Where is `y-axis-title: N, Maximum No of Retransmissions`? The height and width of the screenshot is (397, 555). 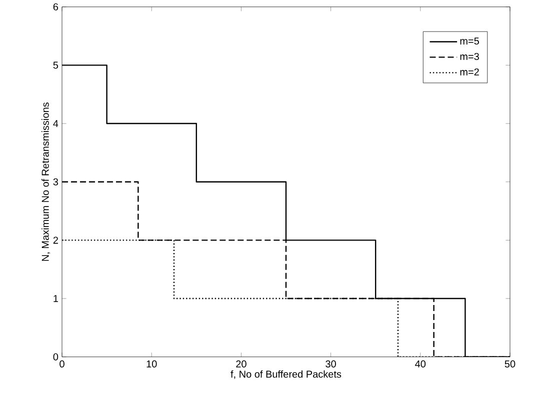 y-axis-title: N, Maximum No of Retransmissions is located at coordinates (46, 181).